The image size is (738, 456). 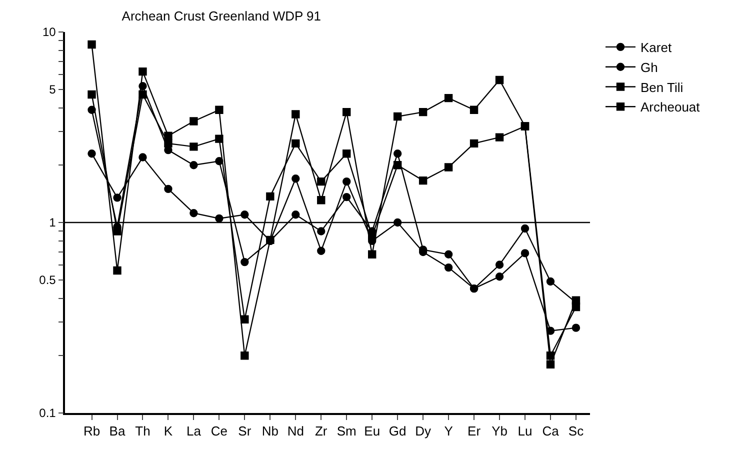 What do you see at coordinates (500, 430) in the screenshot?
I see `x-tick-label: Yb` at bounding box center [500, 430].